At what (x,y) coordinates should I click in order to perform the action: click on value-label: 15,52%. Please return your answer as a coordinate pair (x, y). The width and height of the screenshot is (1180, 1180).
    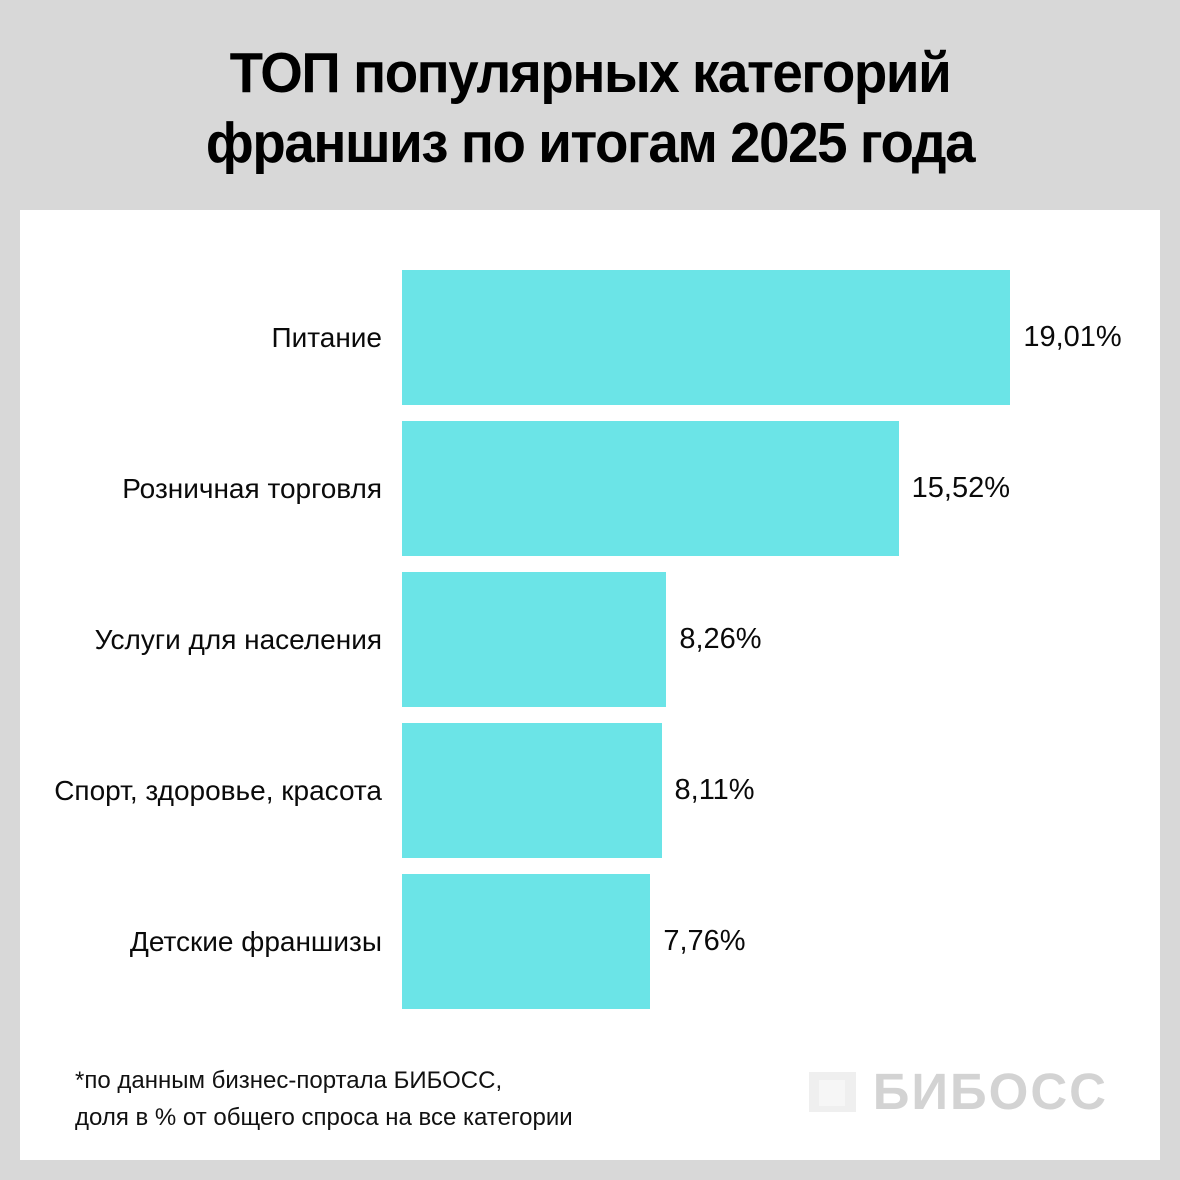
    Looking at the image, I should click on (960, 488).